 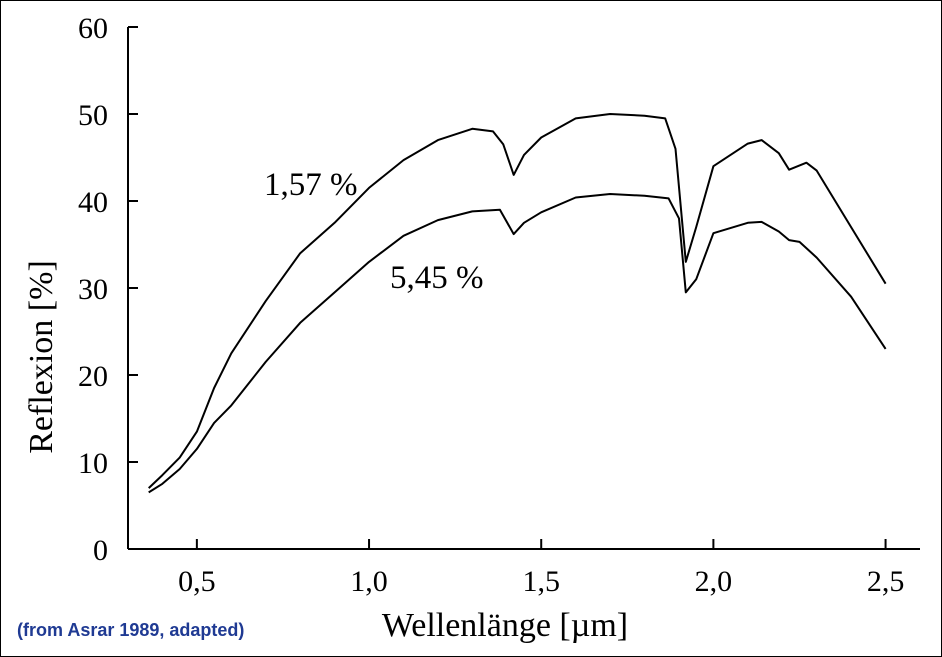 What do you see at coordinates (197, 581) in the screenshot?
I see `x-tick-label: 0,5` at bounding box center [197, 581].